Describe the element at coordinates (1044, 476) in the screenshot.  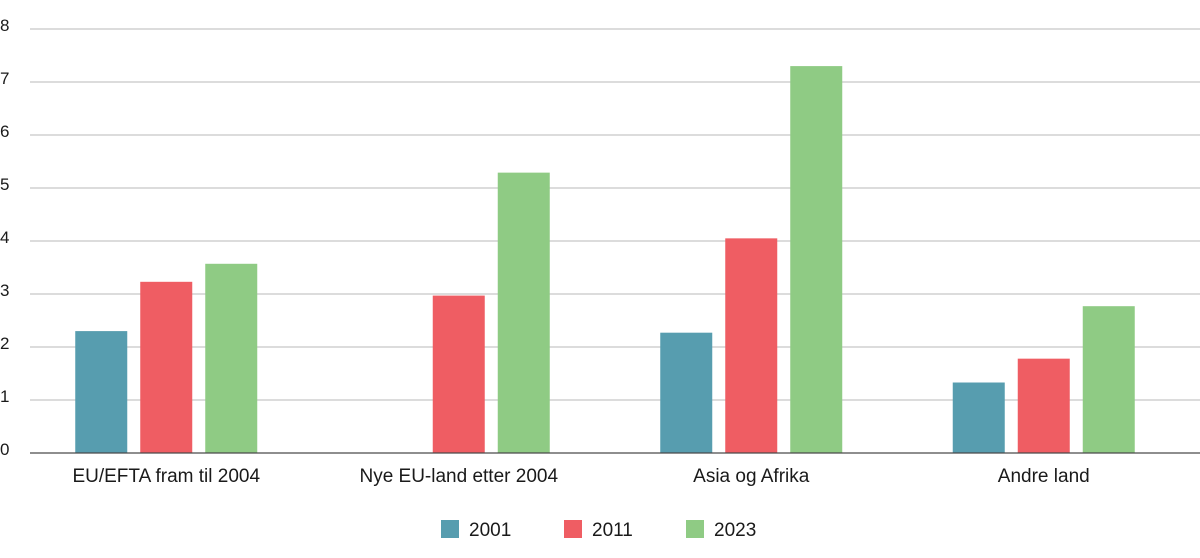
I see `x-category-label: Andre land` at that location.